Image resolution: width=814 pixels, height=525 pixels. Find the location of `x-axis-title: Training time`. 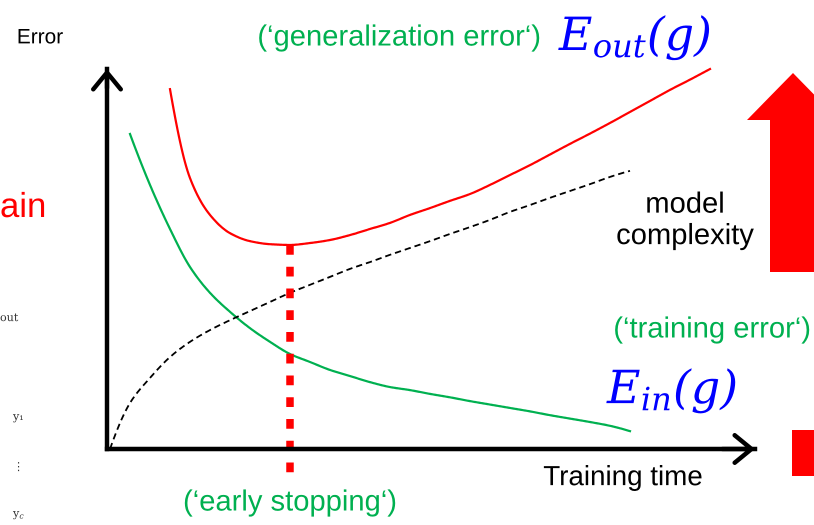

x-axis-title: Training time is located at coordinates (623, 478).